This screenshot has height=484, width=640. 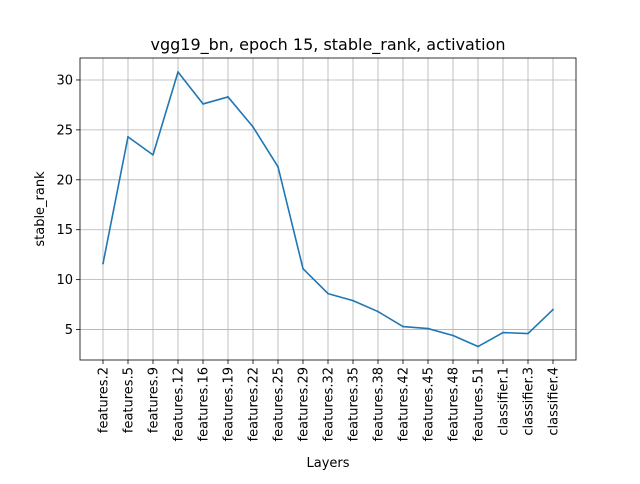 What do you see at coordinates (254, 404) in the screenshot?
I see `x-tick-label: features.22` at bounding box center [254, 404].